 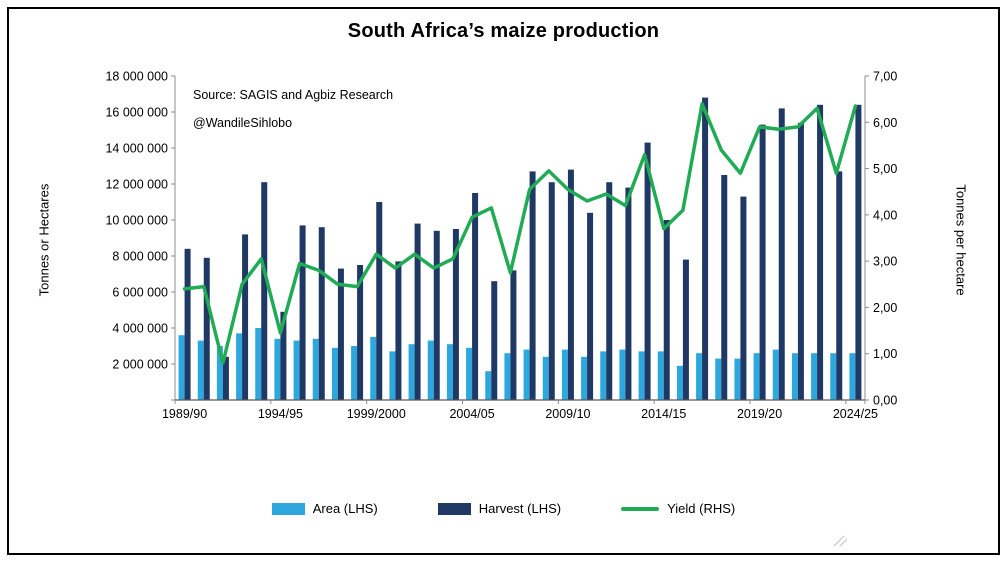 I want to click on left-axis-tick-label: 2 000 000, so click(x=140, y=365).